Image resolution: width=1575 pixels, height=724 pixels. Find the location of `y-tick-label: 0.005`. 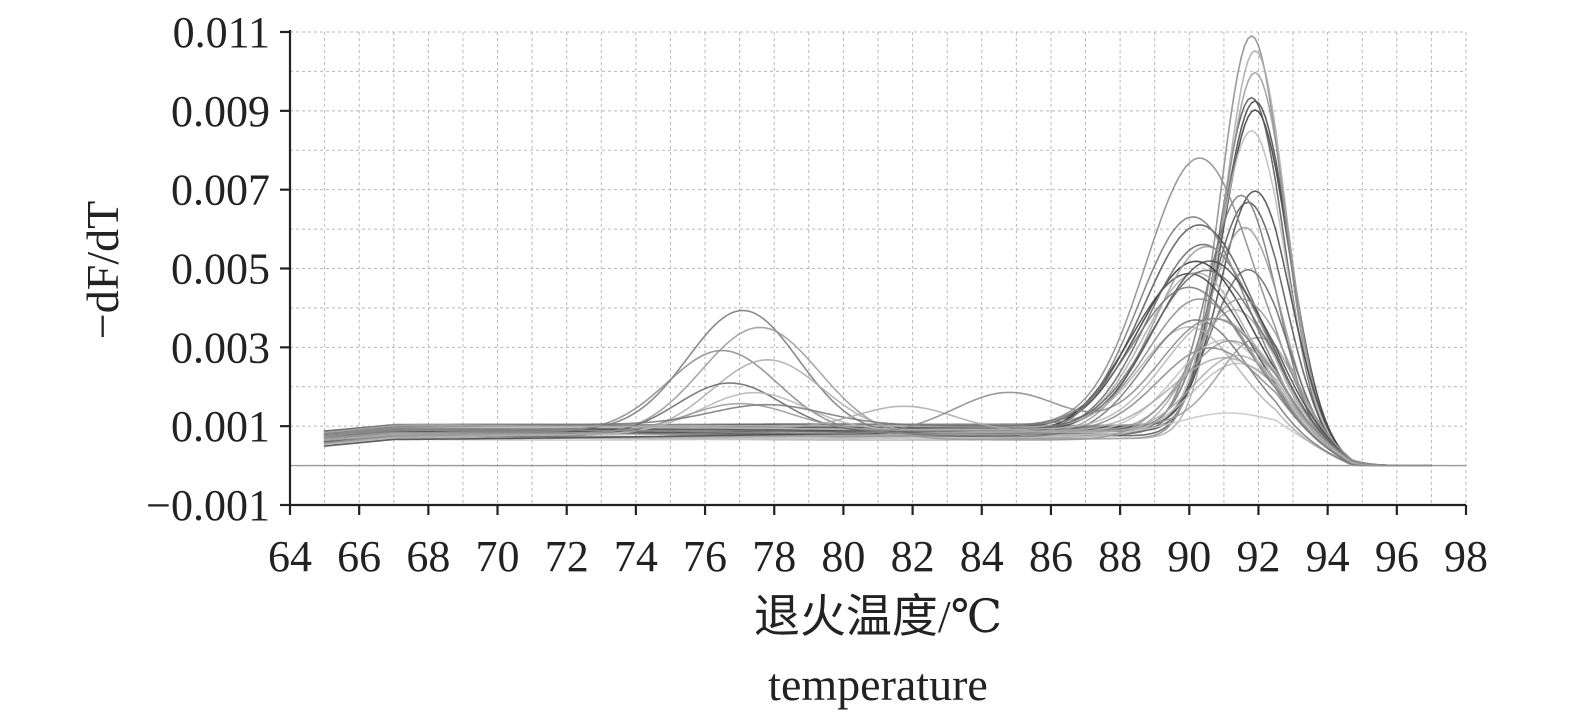

y-tick-label: 0.005 is located at coordinates (220, 269).